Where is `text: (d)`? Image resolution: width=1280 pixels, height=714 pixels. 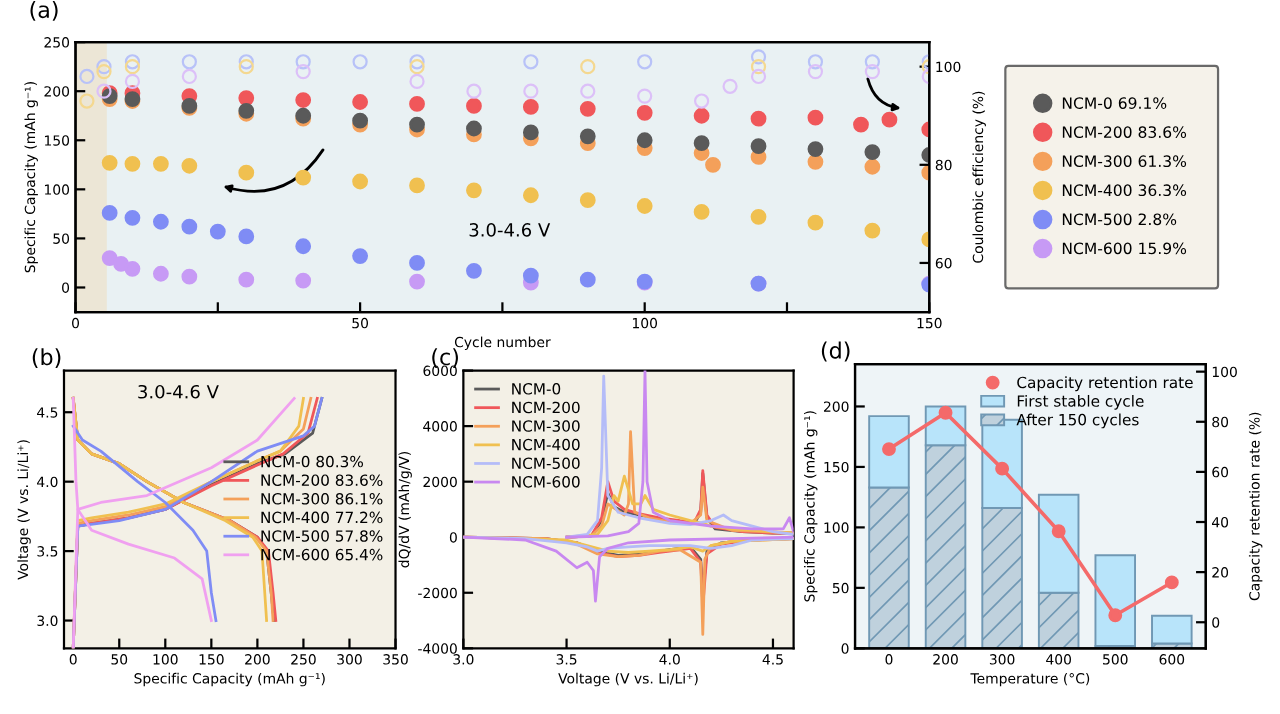 text: (d) is located at coordinates (835, 351).